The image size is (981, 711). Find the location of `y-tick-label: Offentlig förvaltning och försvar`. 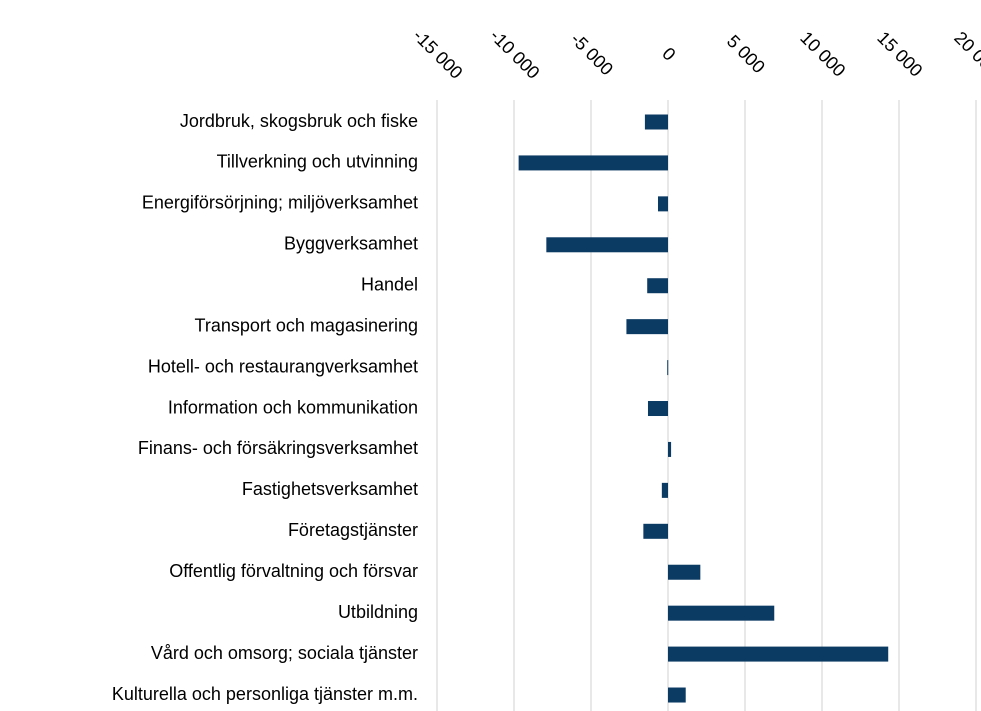

y-tick-label: Offentlig förvaltning och försvar is located at coordinates (293, 571).